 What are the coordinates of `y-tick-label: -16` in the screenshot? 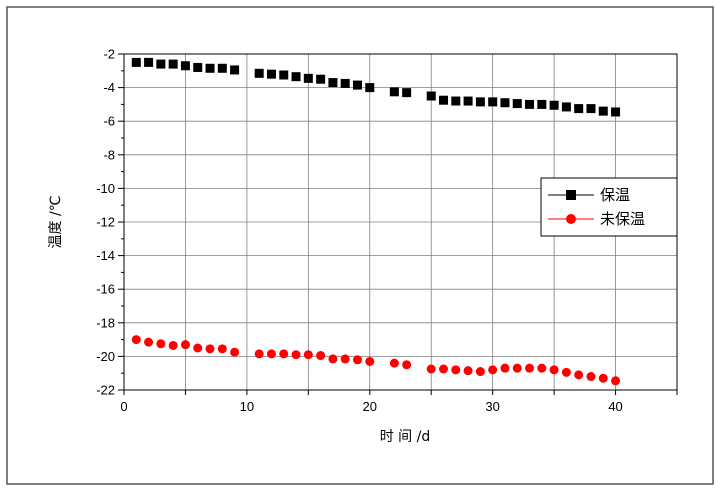 It's located at (105, 289).